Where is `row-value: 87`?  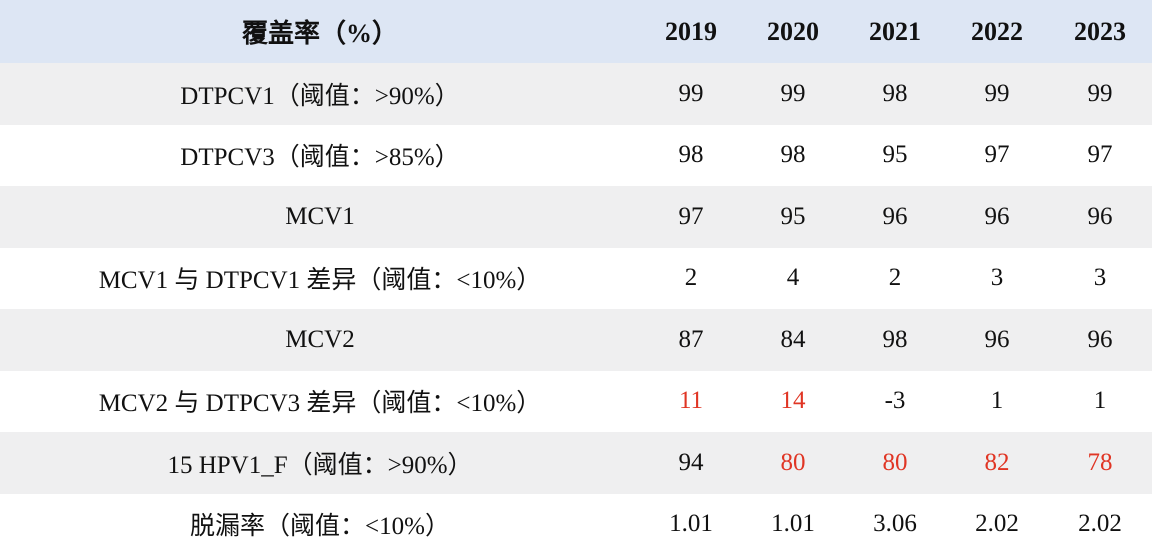 row-value: 87 is located at coordinates (691, 340).